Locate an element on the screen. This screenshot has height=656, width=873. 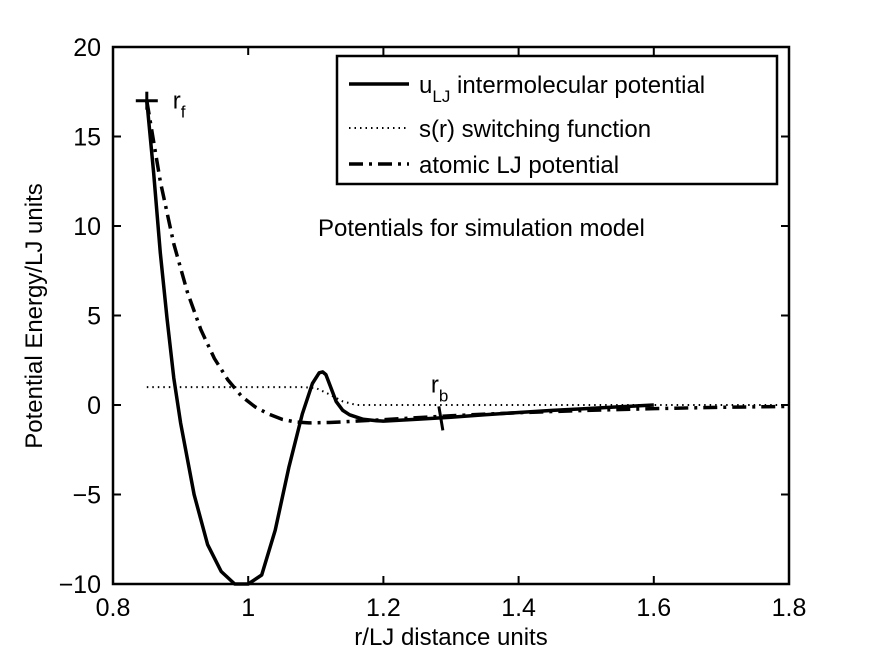
marker-rf-label: rf is located at coordinates (179, 105).